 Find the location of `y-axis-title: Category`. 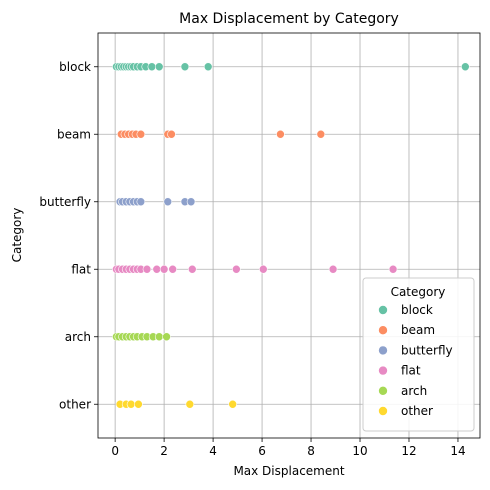

y-axis-title: Category is located at coordinates (17, 235).